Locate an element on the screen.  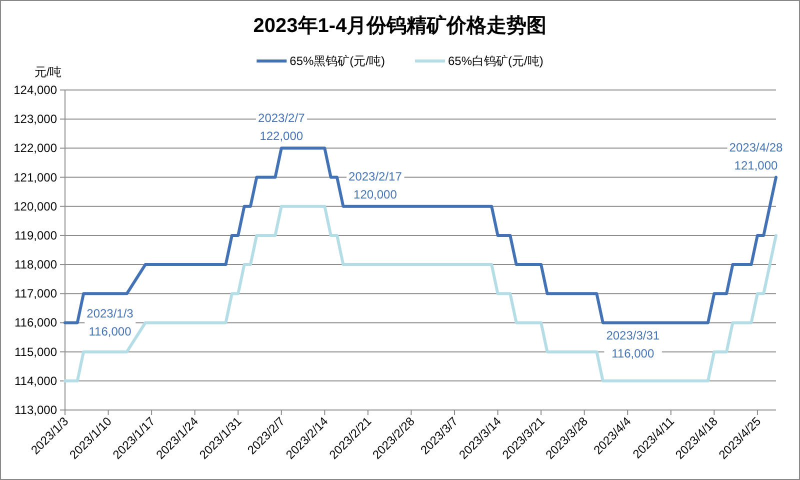
y-tick-label: 119,000 is located at coordinates (36, 235).